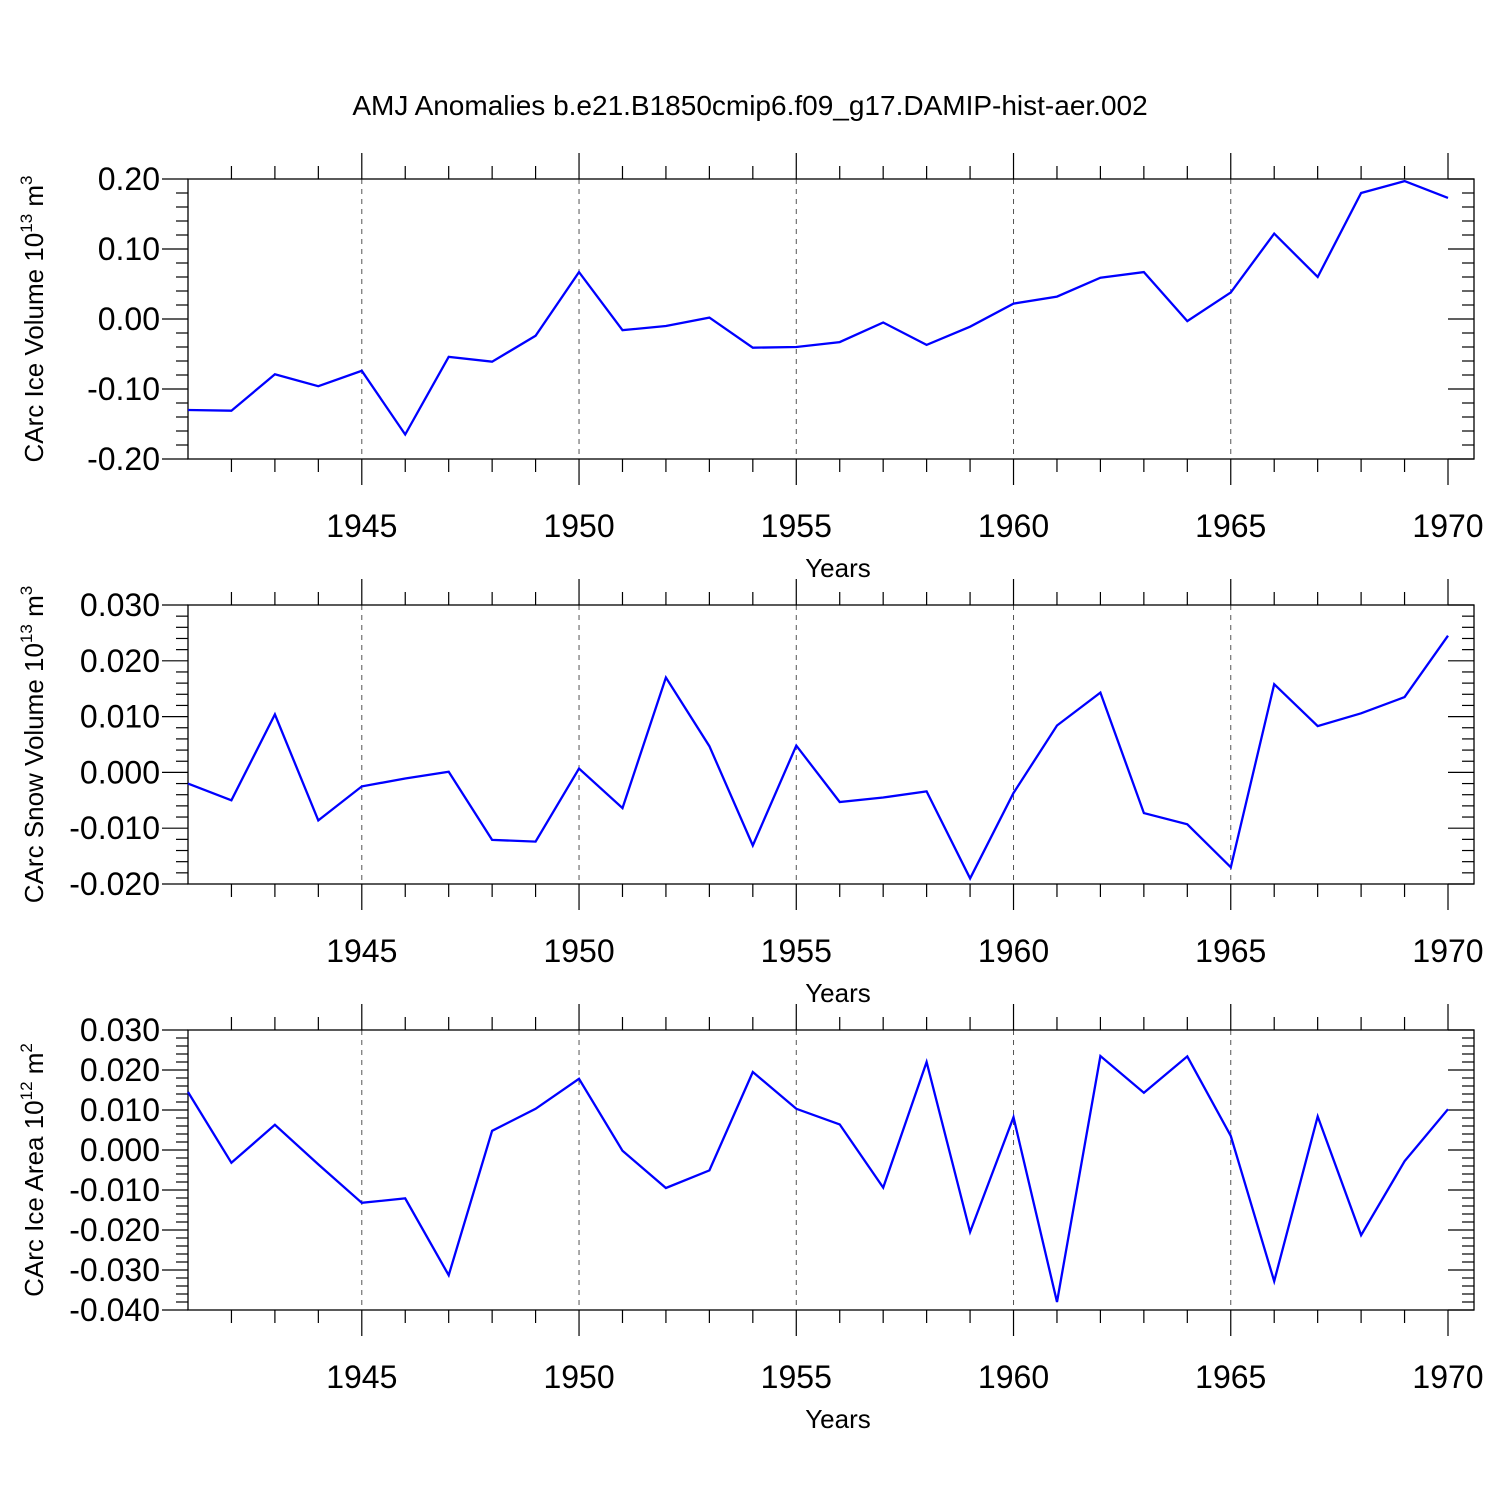  I want to click on y-tick-label: 0.20, so click(129, 179).